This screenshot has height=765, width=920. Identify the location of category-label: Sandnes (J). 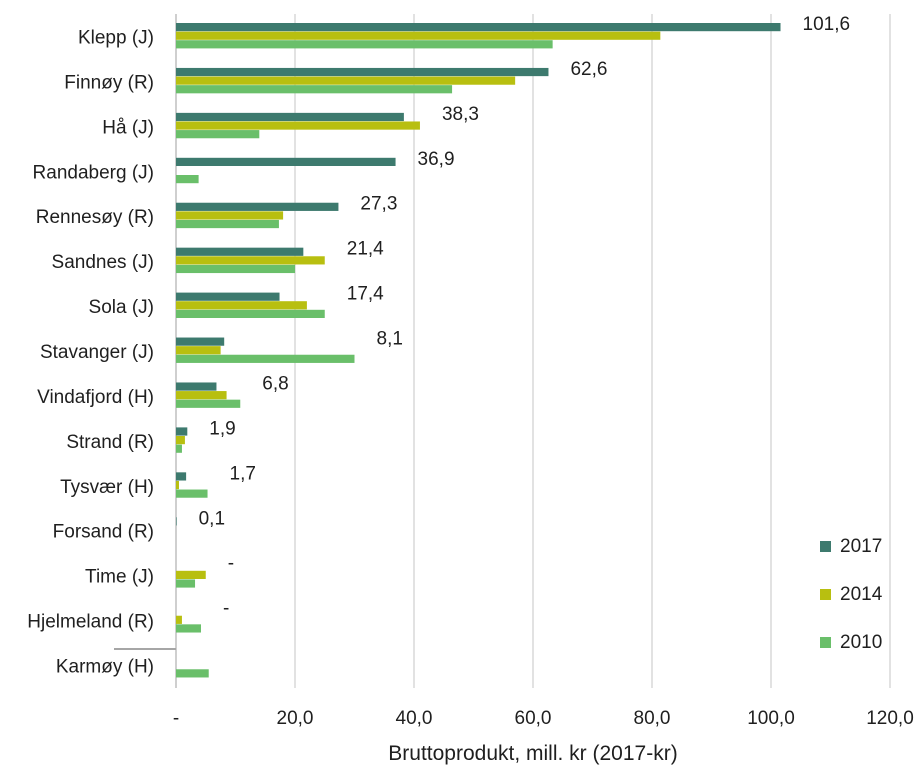
(103, 262).